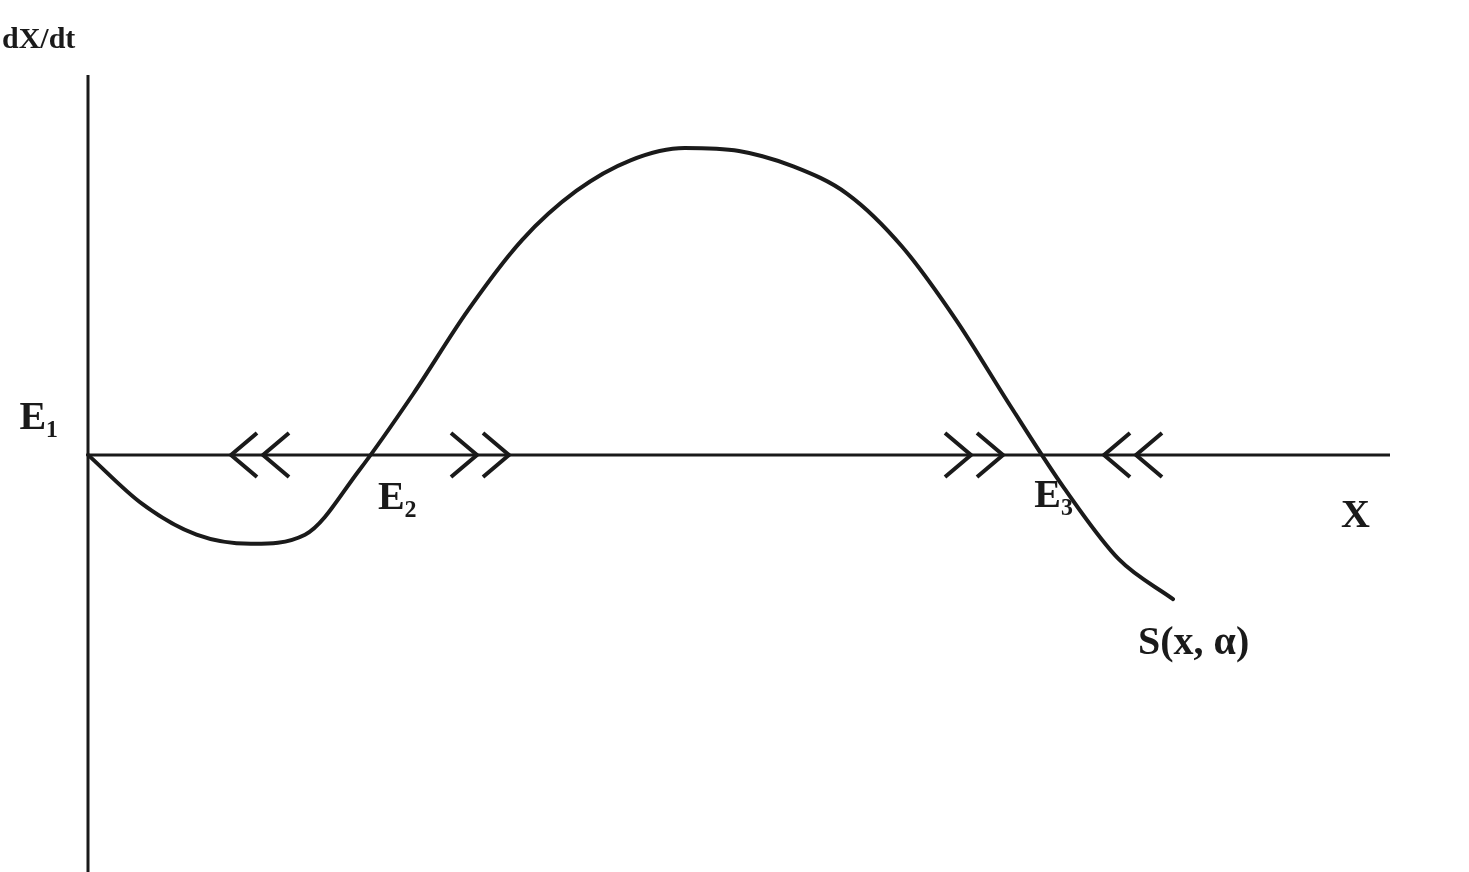 This screenshot has width=1469, height=872. What do you see at coordinates (39, 416) in the screenshot?
I see `text: E₁` at bounding box center [39, 416].